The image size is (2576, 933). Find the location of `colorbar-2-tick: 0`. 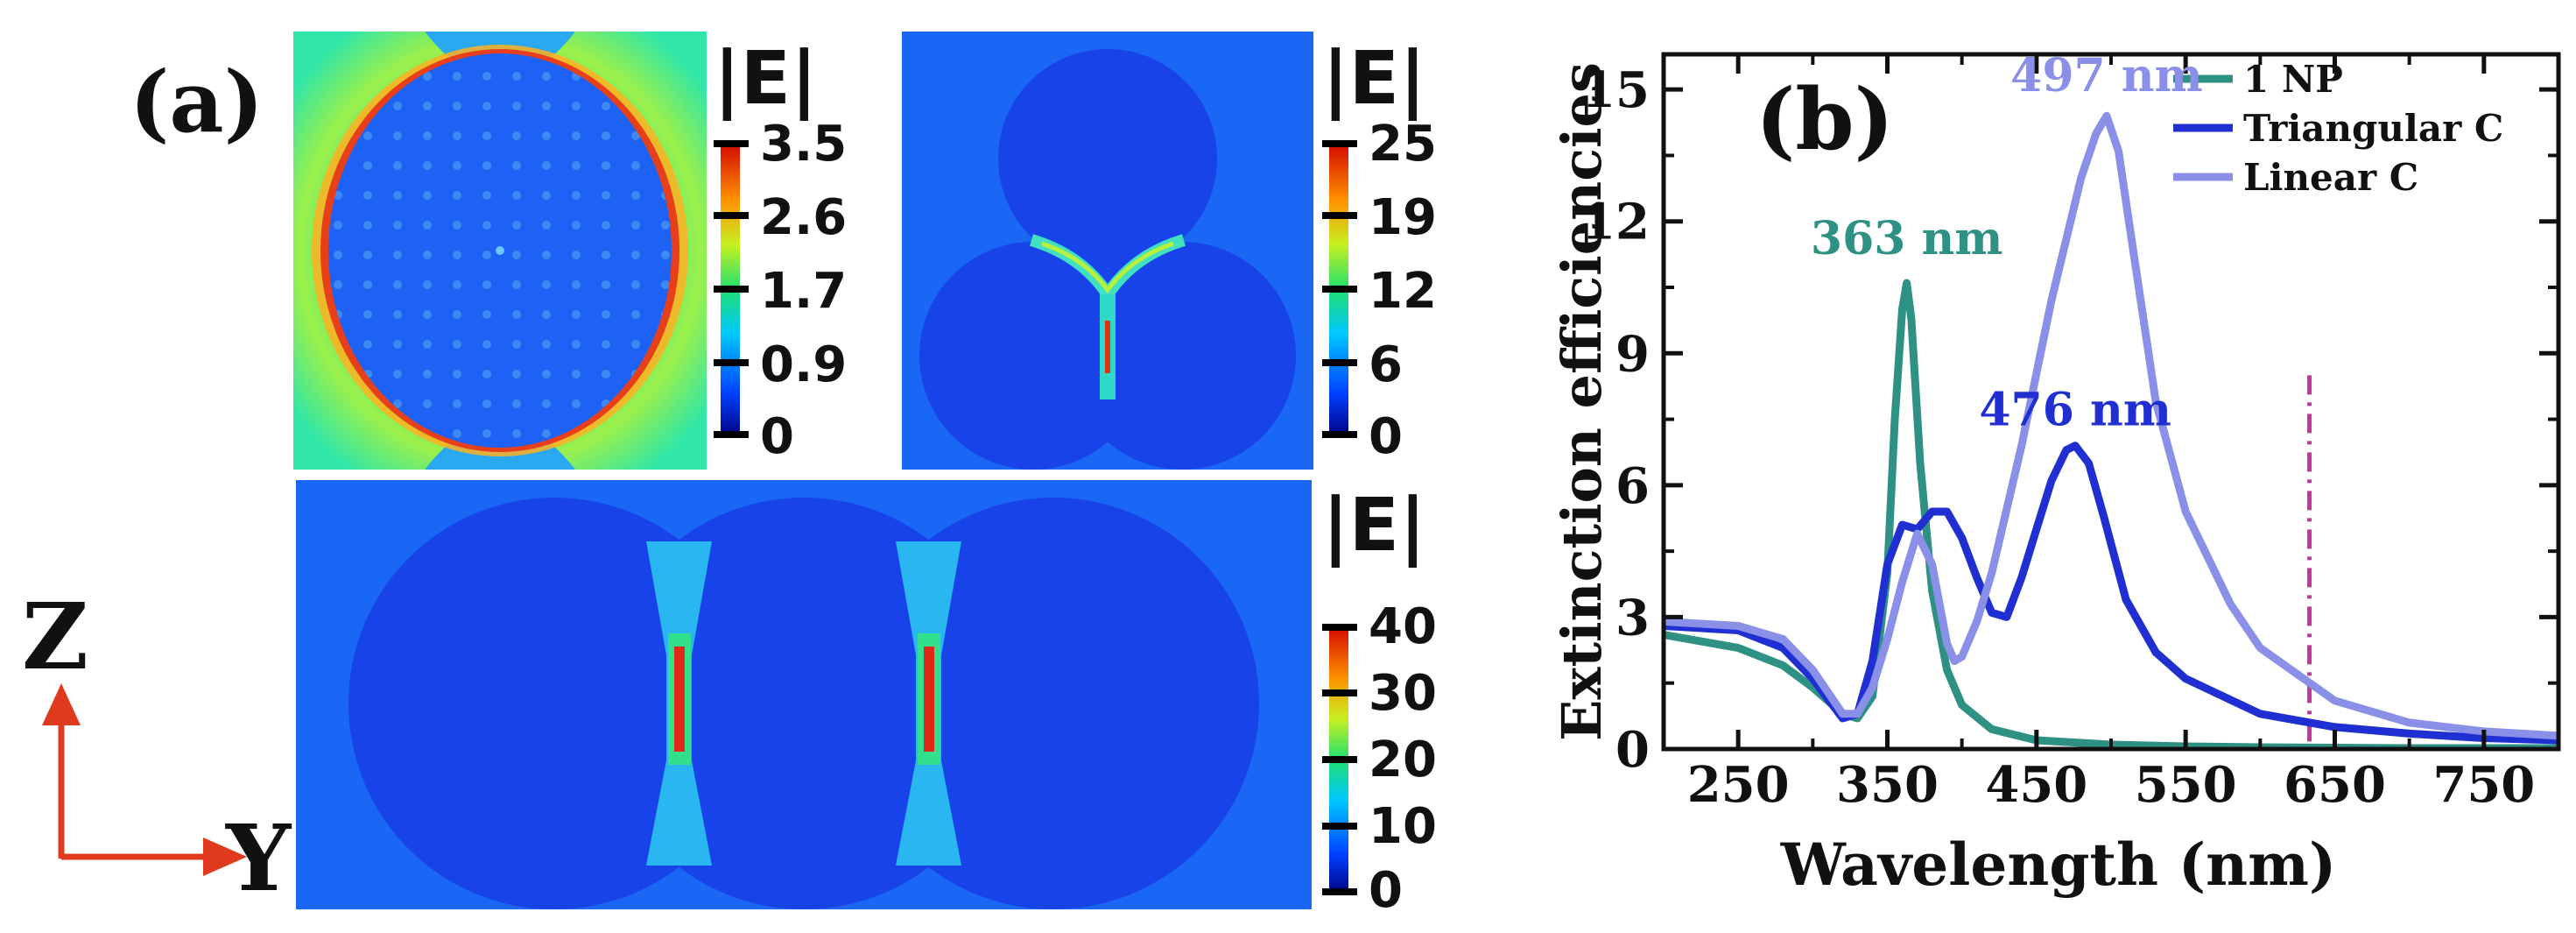

colorbar-2-tick: 0 is located at coordinates (1386, 436).